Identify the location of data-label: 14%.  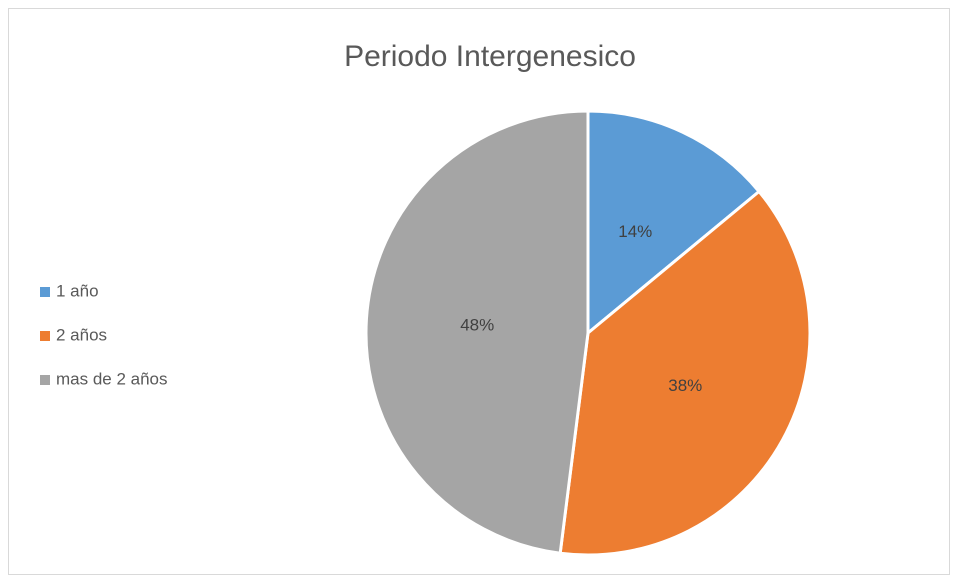
(635, 231).